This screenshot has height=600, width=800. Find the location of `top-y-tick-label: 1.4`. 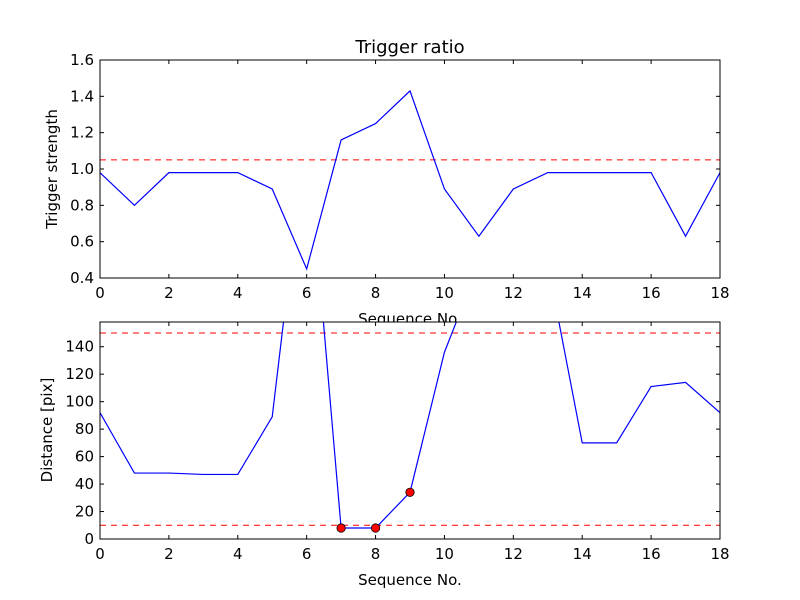

top-y-tick-label: 1.4 is located at coordinates (82, 96).